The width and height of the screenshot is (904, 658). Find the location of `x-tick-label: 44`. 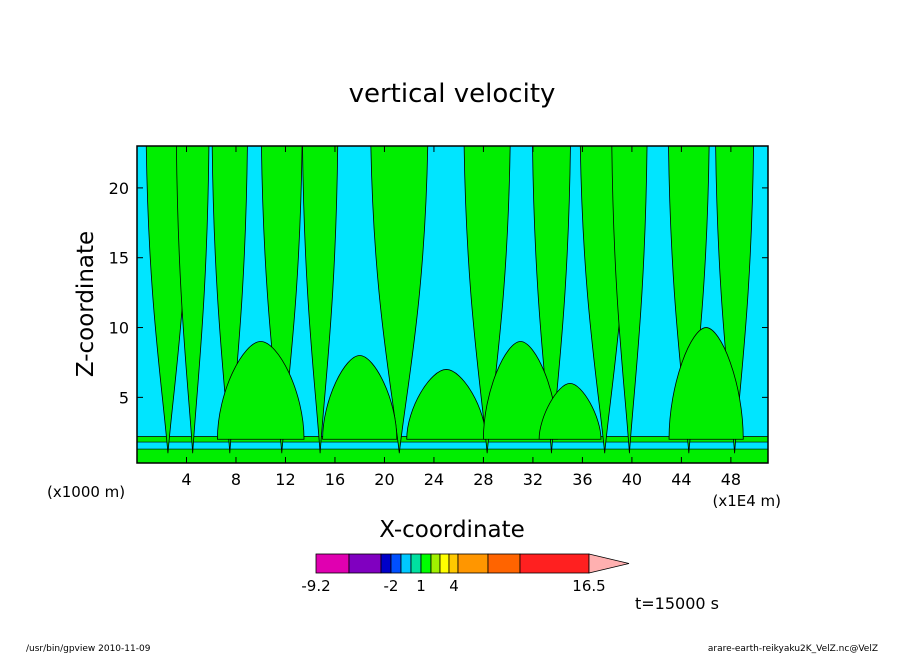

x-tick-label: 44 is located at coordinates (681, 479).